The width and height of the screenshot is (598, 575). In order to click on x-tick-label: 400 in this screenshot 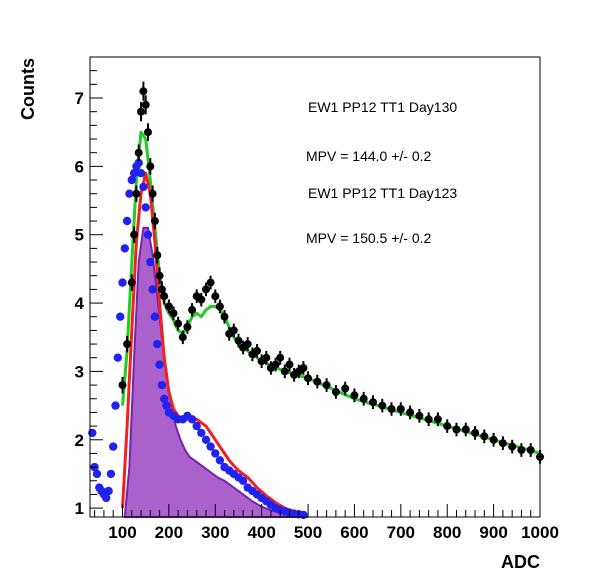, I will do `click(261, 532)`.